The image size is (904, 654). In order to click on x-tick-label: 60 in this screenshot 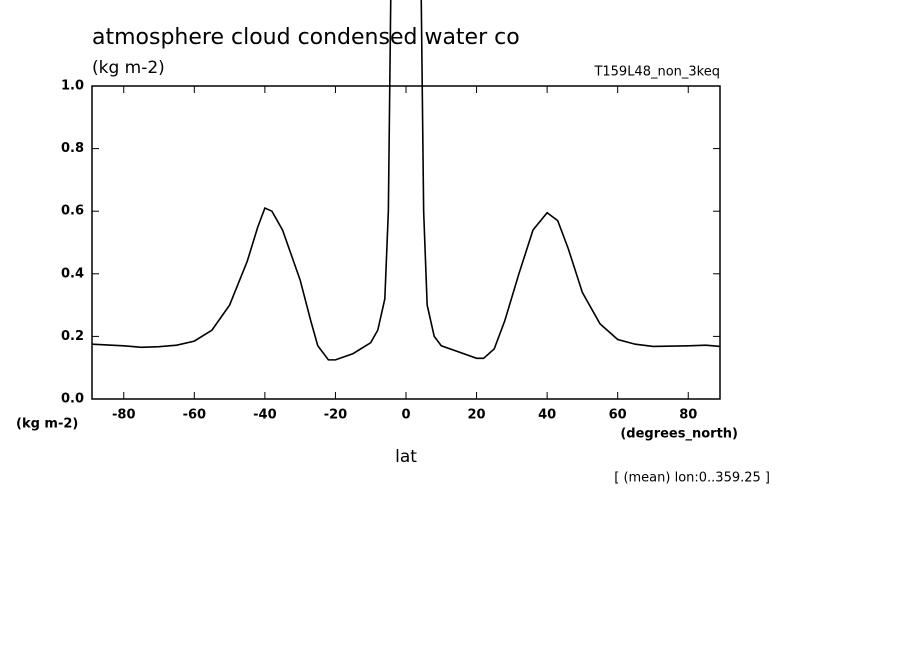, I will do `click(618, 415)`.